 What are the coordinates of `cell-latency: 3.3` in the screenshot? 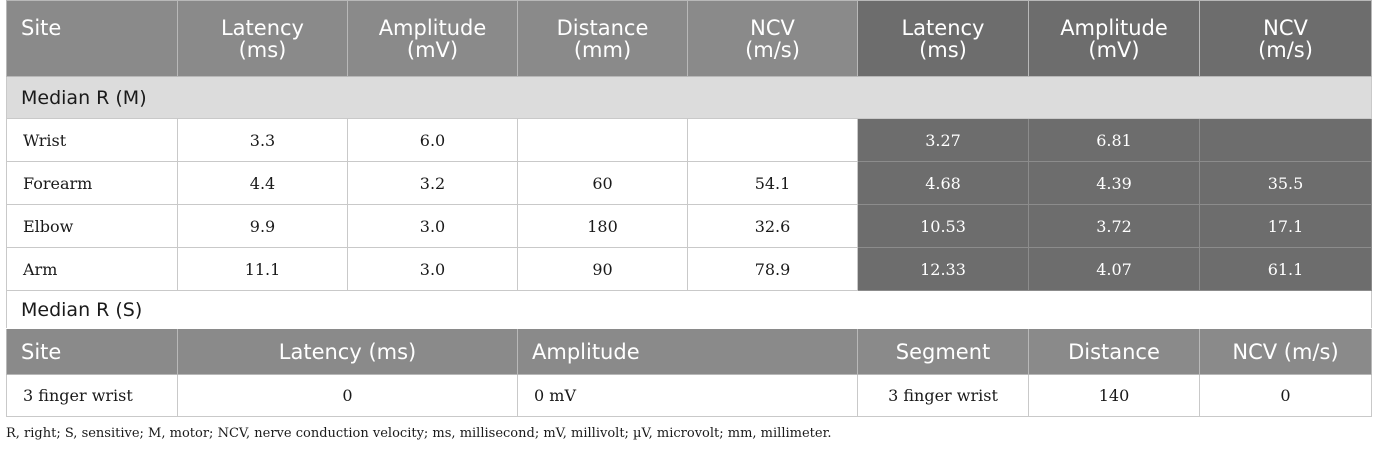 It's located at (262, 140).